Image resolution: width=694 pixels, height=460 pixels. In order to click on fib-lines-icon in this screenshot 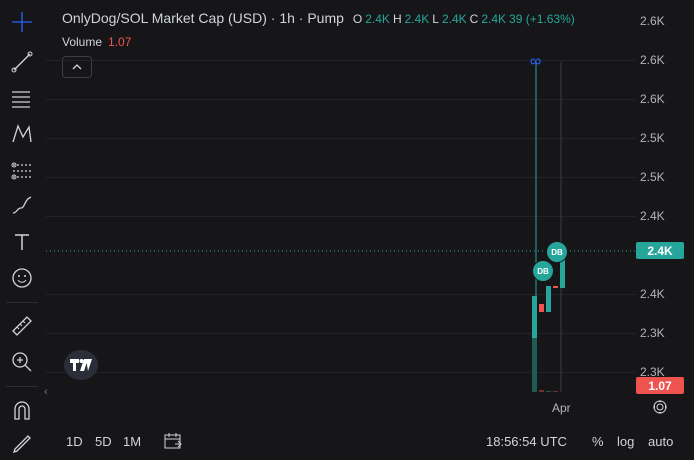, I will do `click(22, 98)`.